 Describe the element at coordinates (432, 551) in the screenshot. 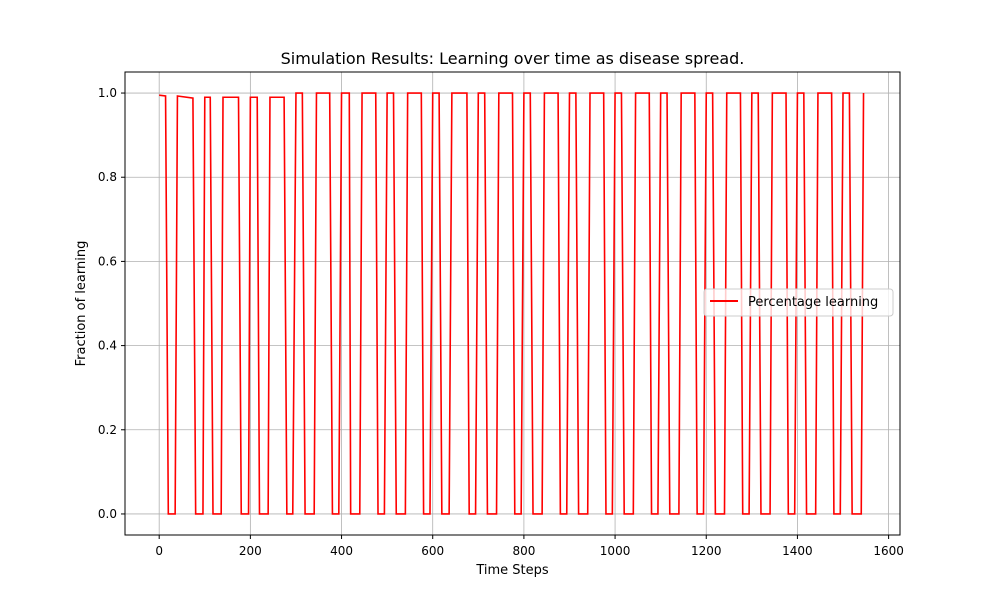

I see `x-tick-label: 600` at that location.